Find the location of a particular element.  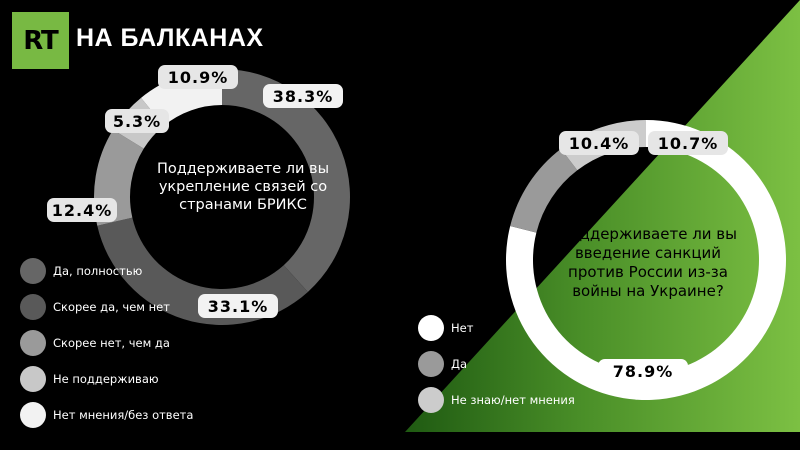

segment-label-1-1: 10.7% is located at coordinates (688, 143).